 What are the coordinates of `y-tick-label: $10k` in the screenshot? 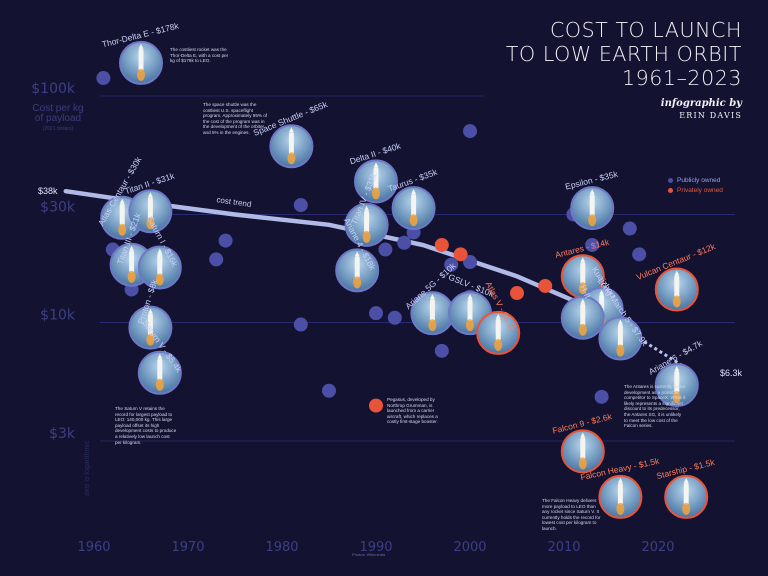 It's located at (58, 316).